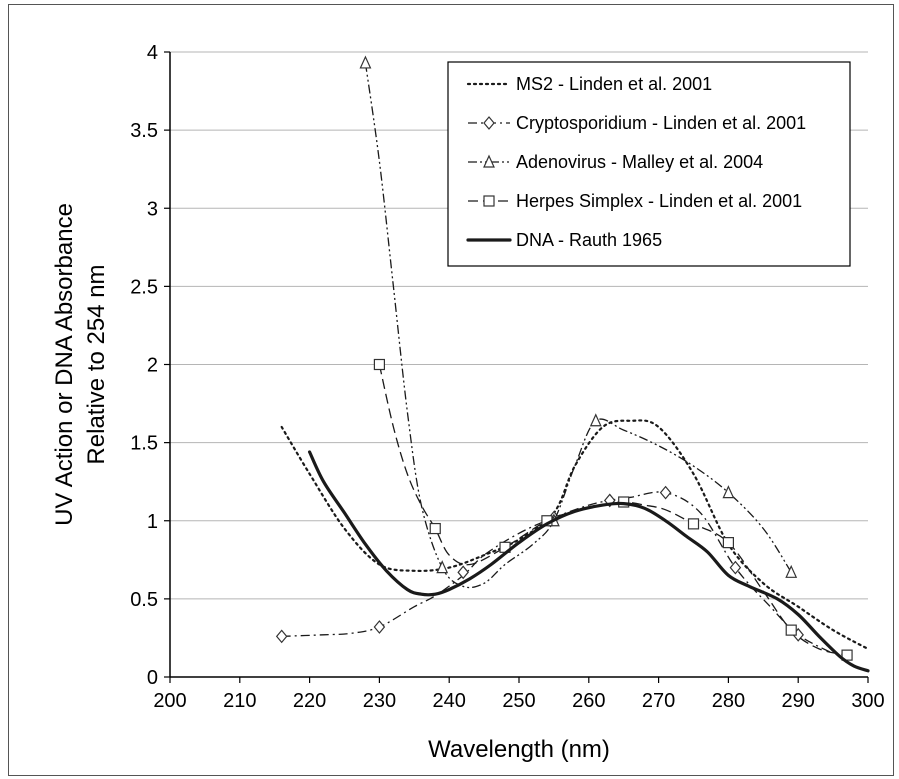 The image size is (899, 779). Describe the element at coordinates (589, 240) in the screenshot. I see `legend-label-5: DNA - Rauth 1965` at that location.